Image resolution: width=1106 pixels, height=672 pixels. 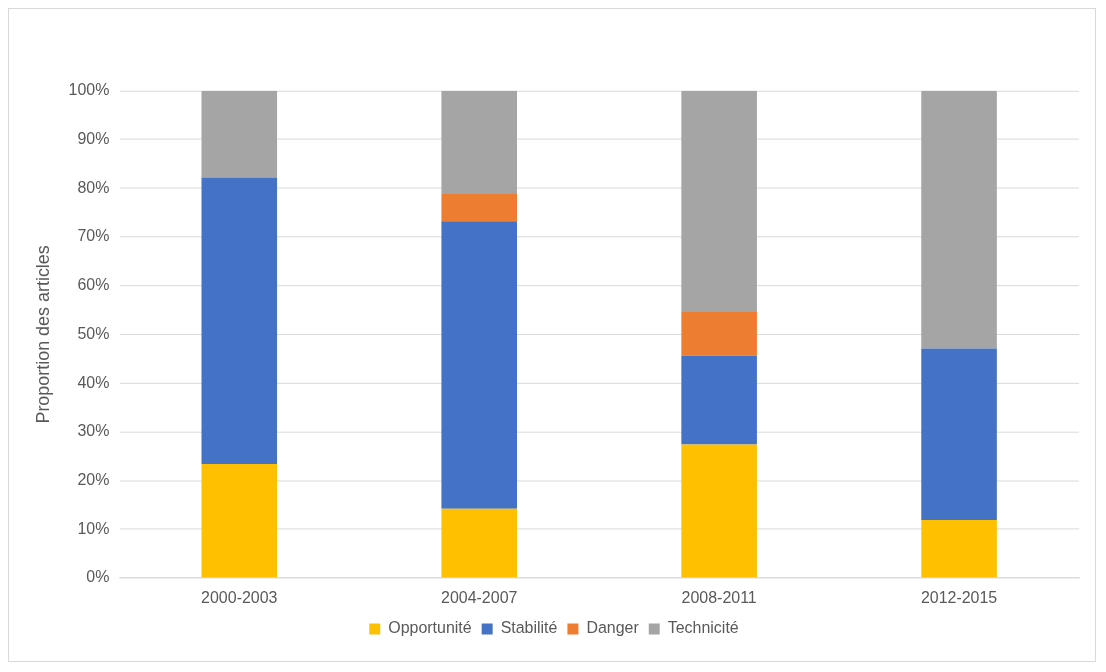 What do you see at coordinates (529, 628) in the screenshot?
I see `legend-label: Stabilité` at bounding box center [529, 628].